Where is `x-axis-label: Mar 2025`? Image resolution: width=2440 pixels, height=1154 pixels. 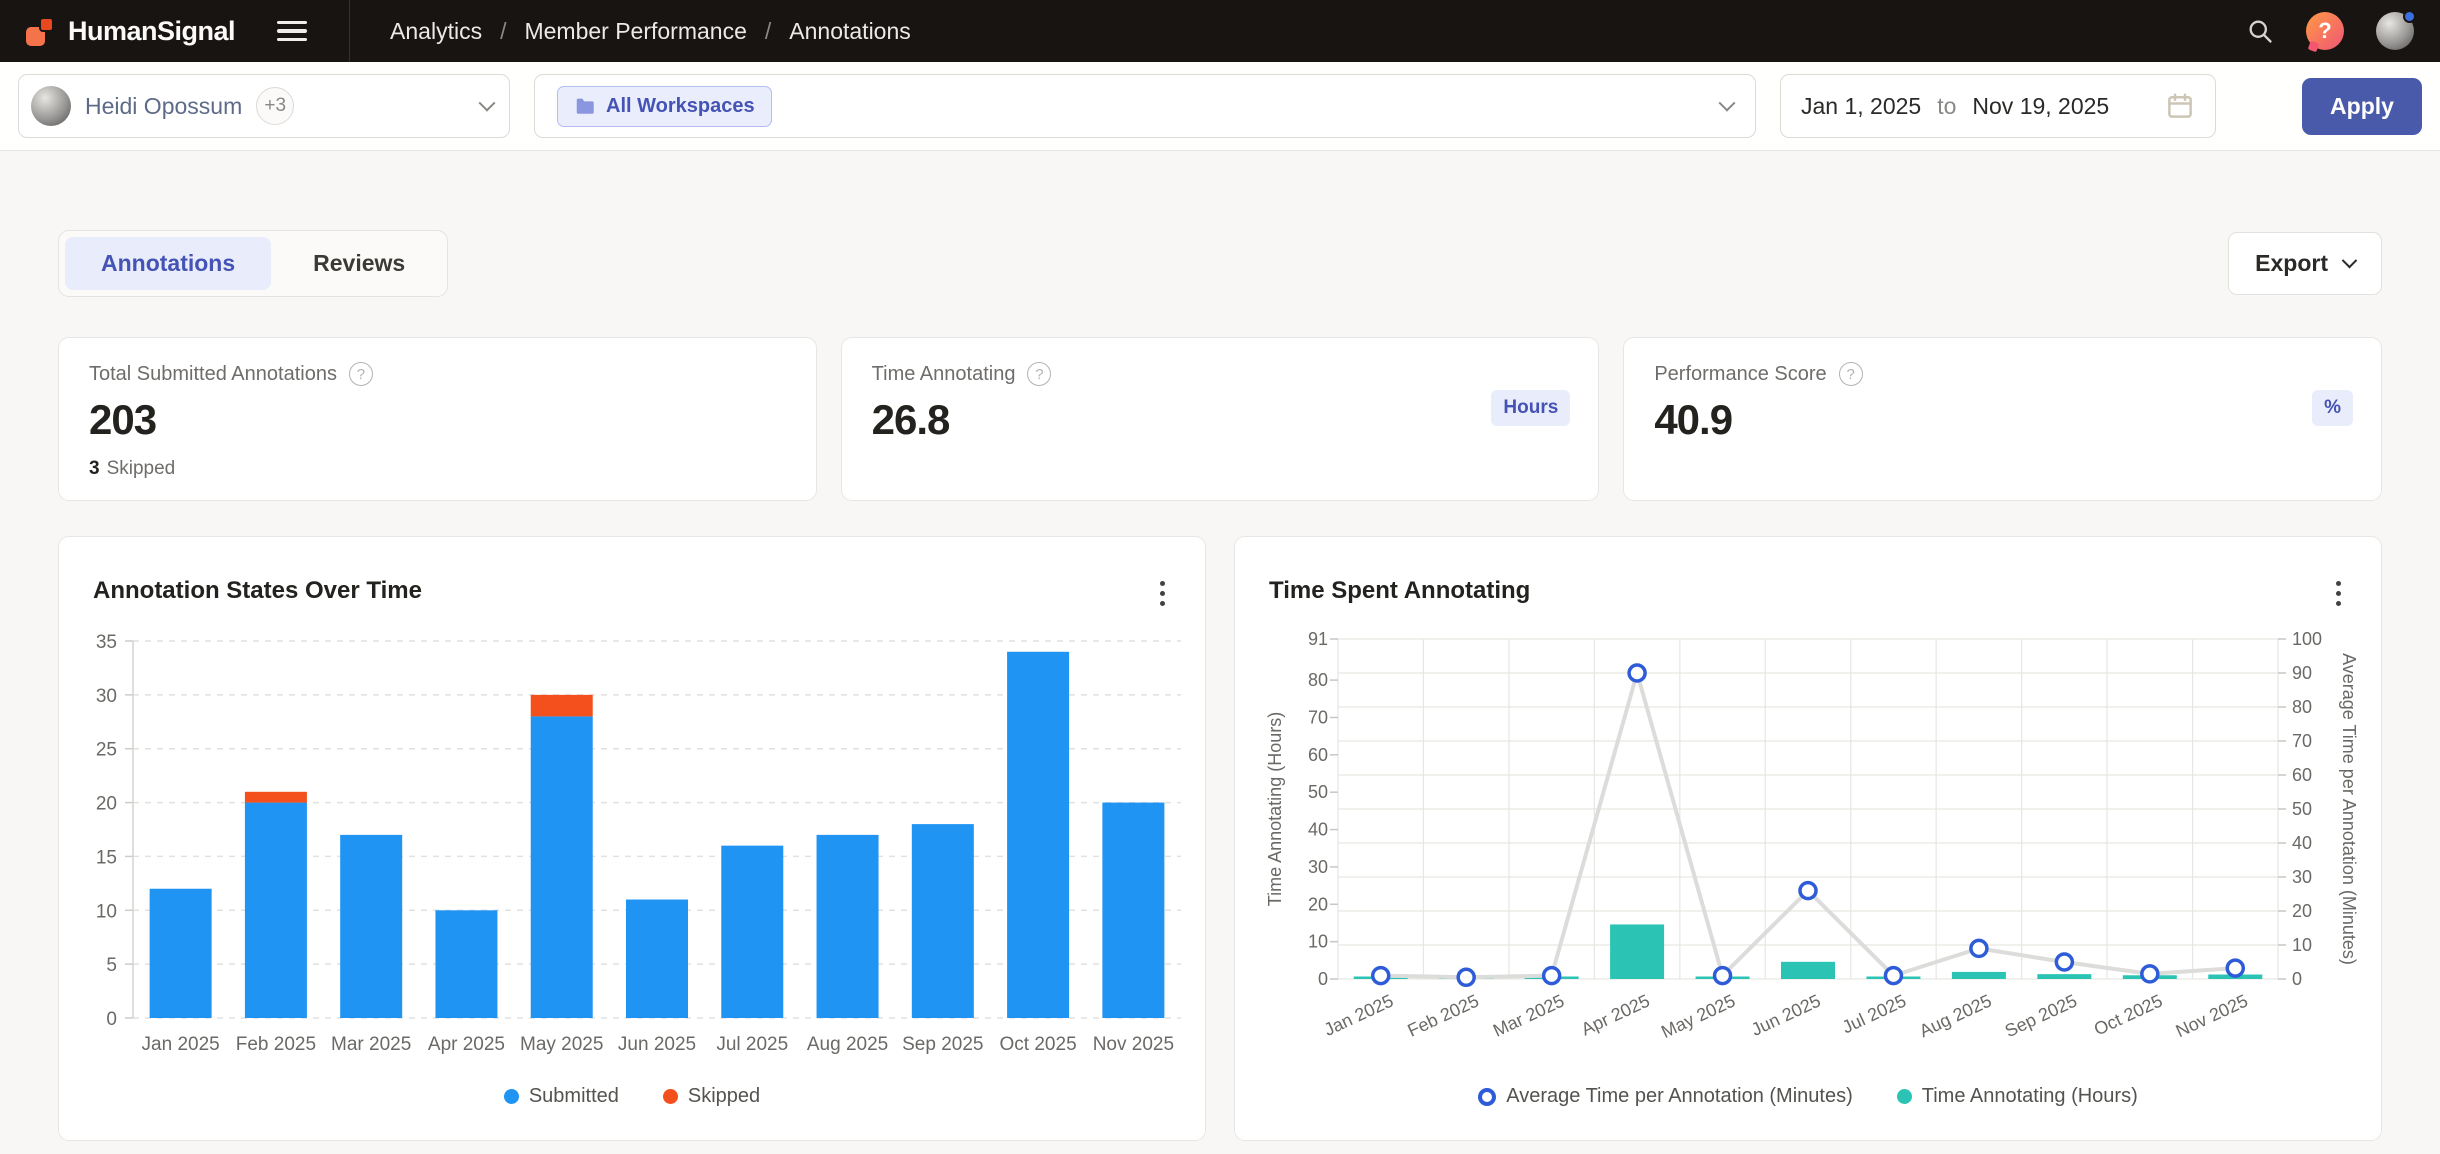 x-axis-label: Mar 2025 is located at coordinates (371, 1044).